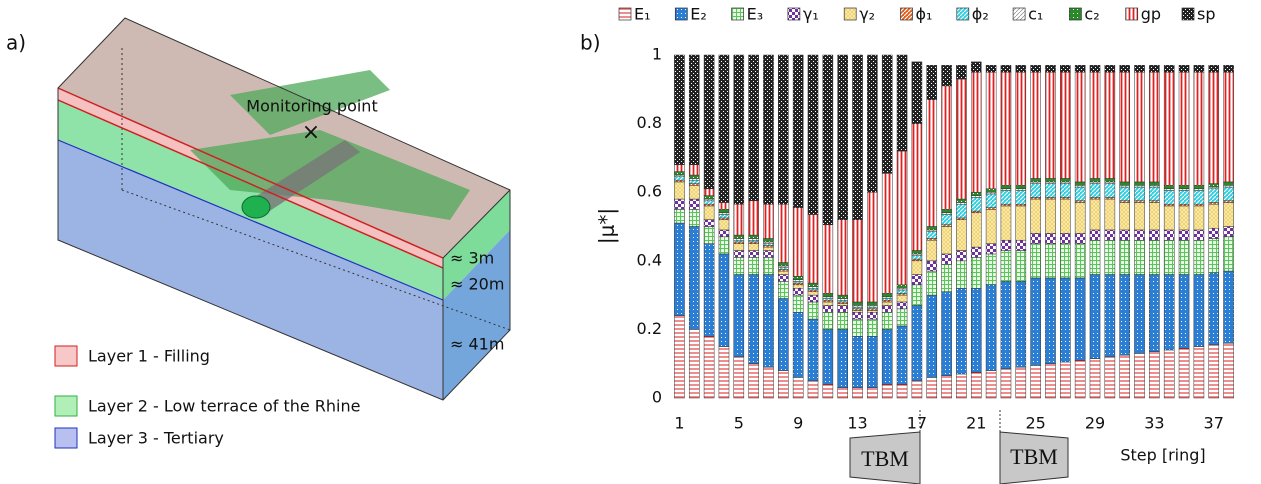  Describe the element at coordinates (590, 43) in the screenshot. I see `panel-label: b)` at that location.